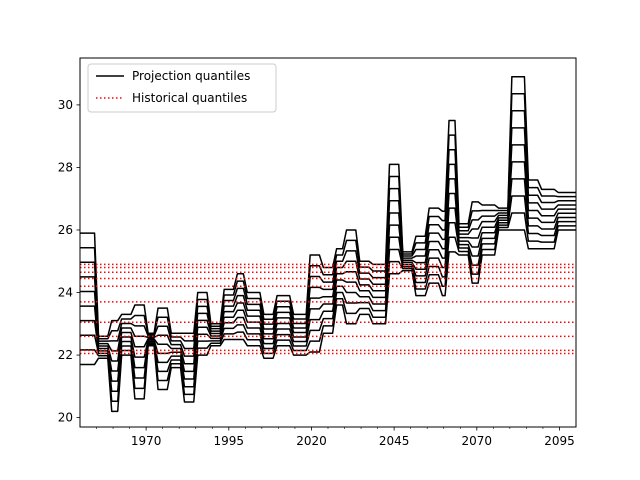 The image size is (640, 480). I want to click on y-tick-label: 20, so click(65, 418).